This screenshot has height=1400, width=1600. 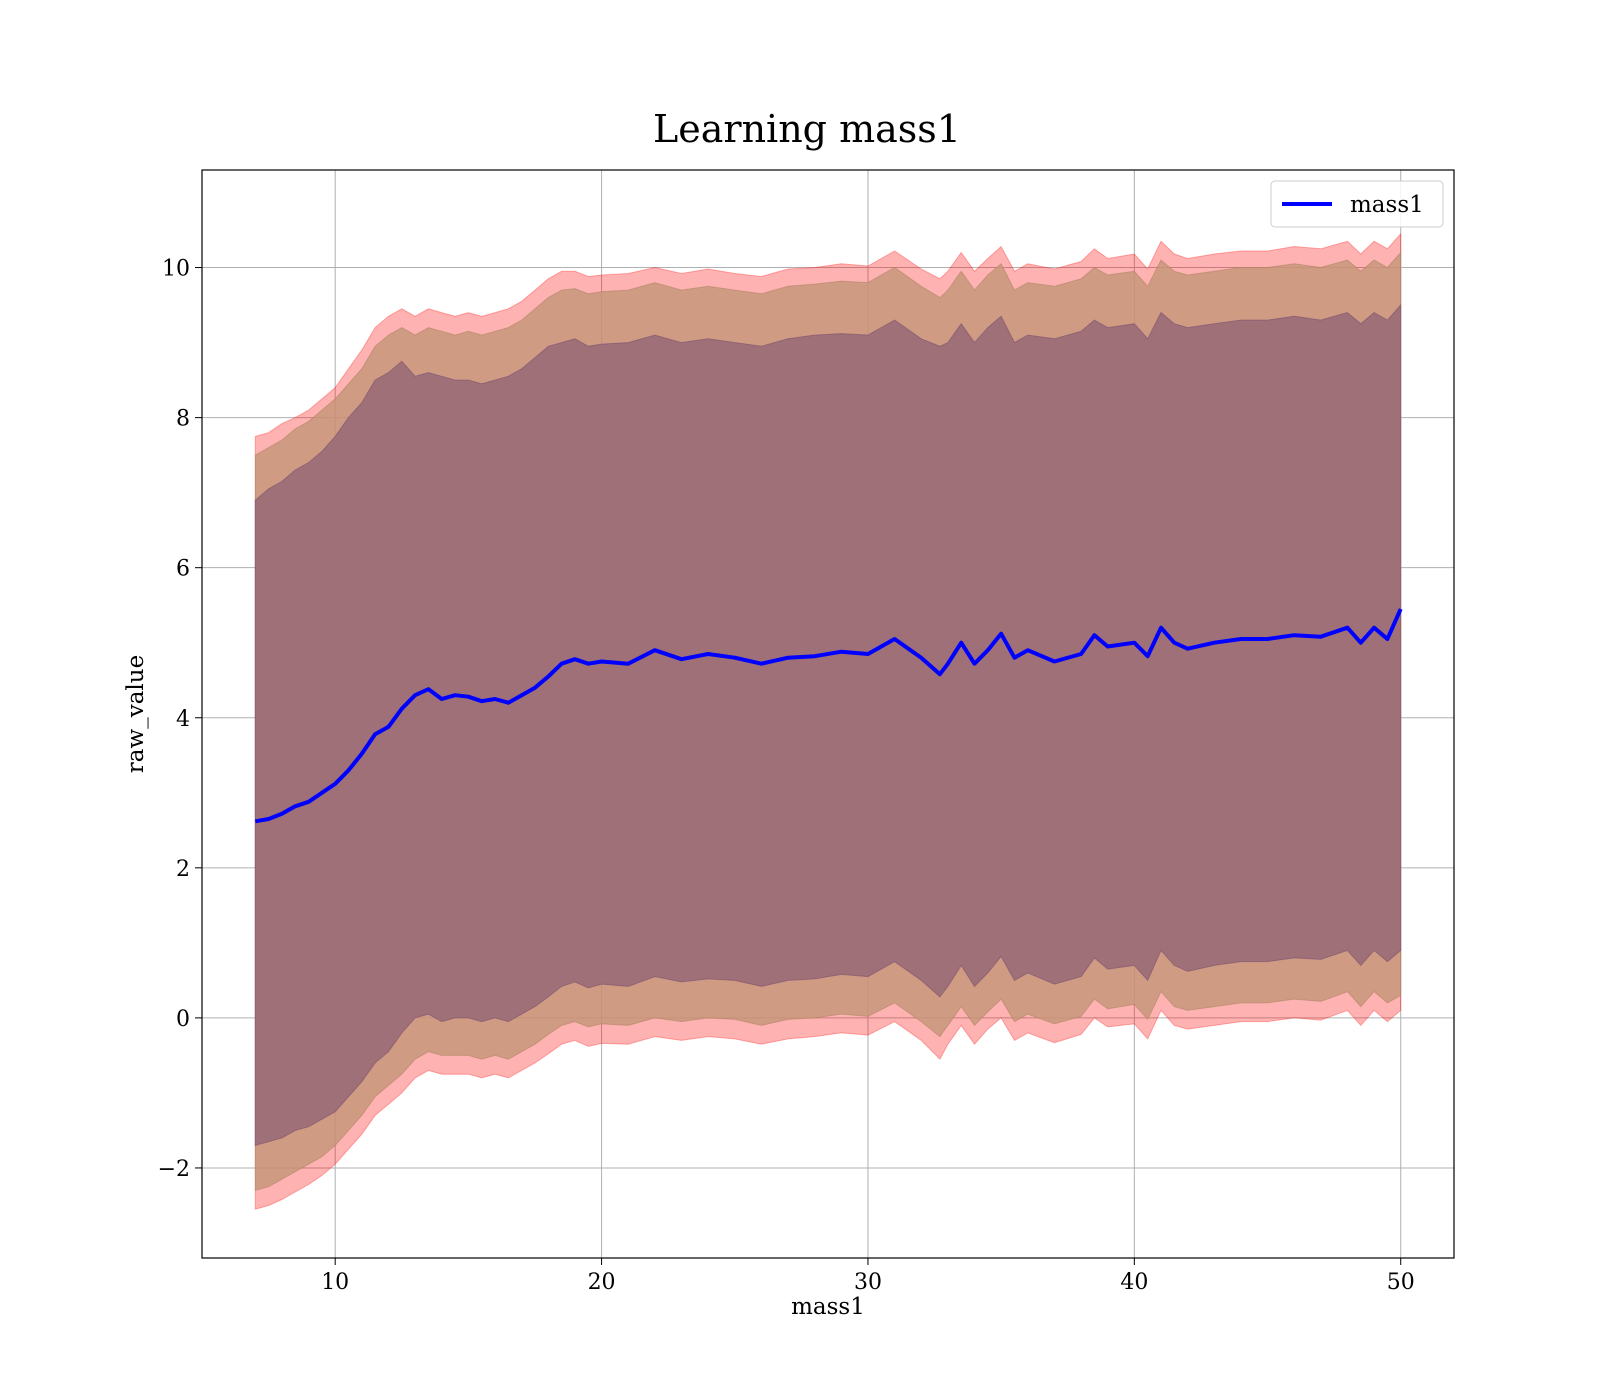 I want to click on y-tick-label: 0, so click(x=183, y=1019).